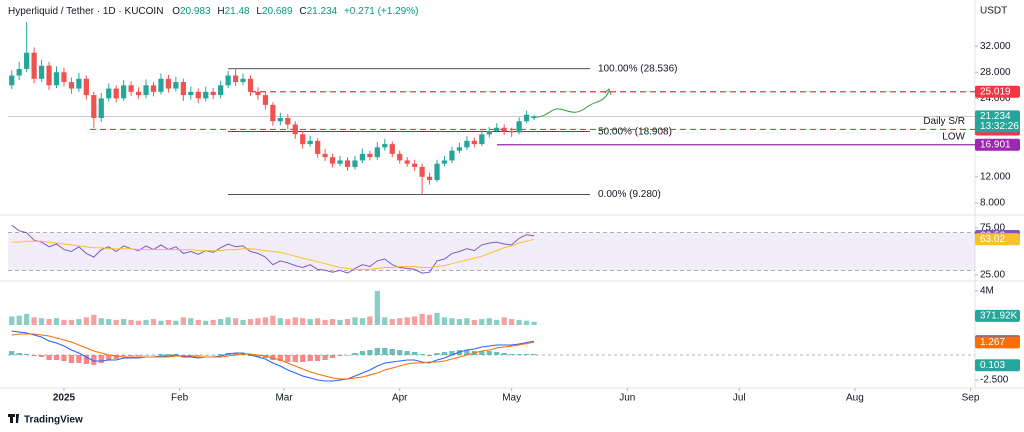 This screenshot has height=432, width=1024. What do you see at coordinates (180, 398) in the screenshot?
I see `x-tick-label: Feb` at bounding box center [180, 398].